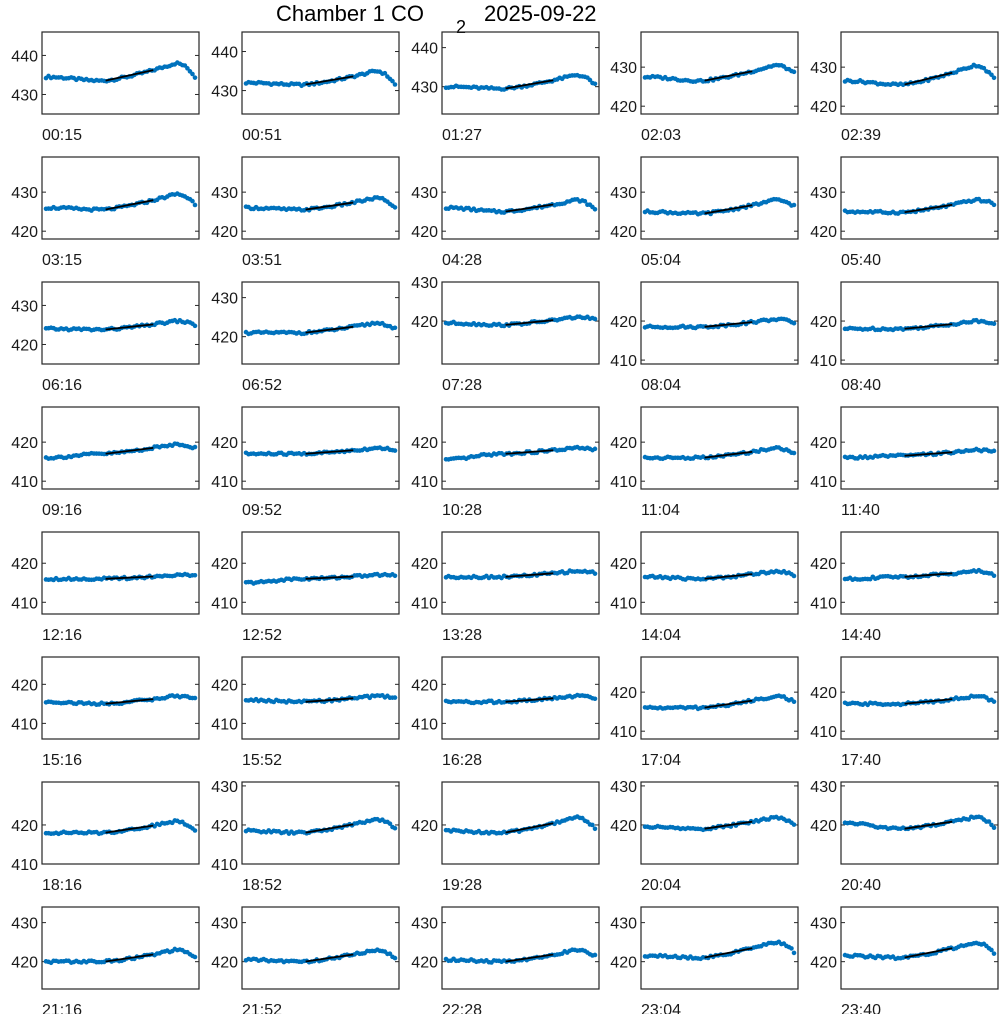  Describe the element at coordinates (105, 462) in the screenshot. I see `panel-0916: 410 420 09:16` at that location.